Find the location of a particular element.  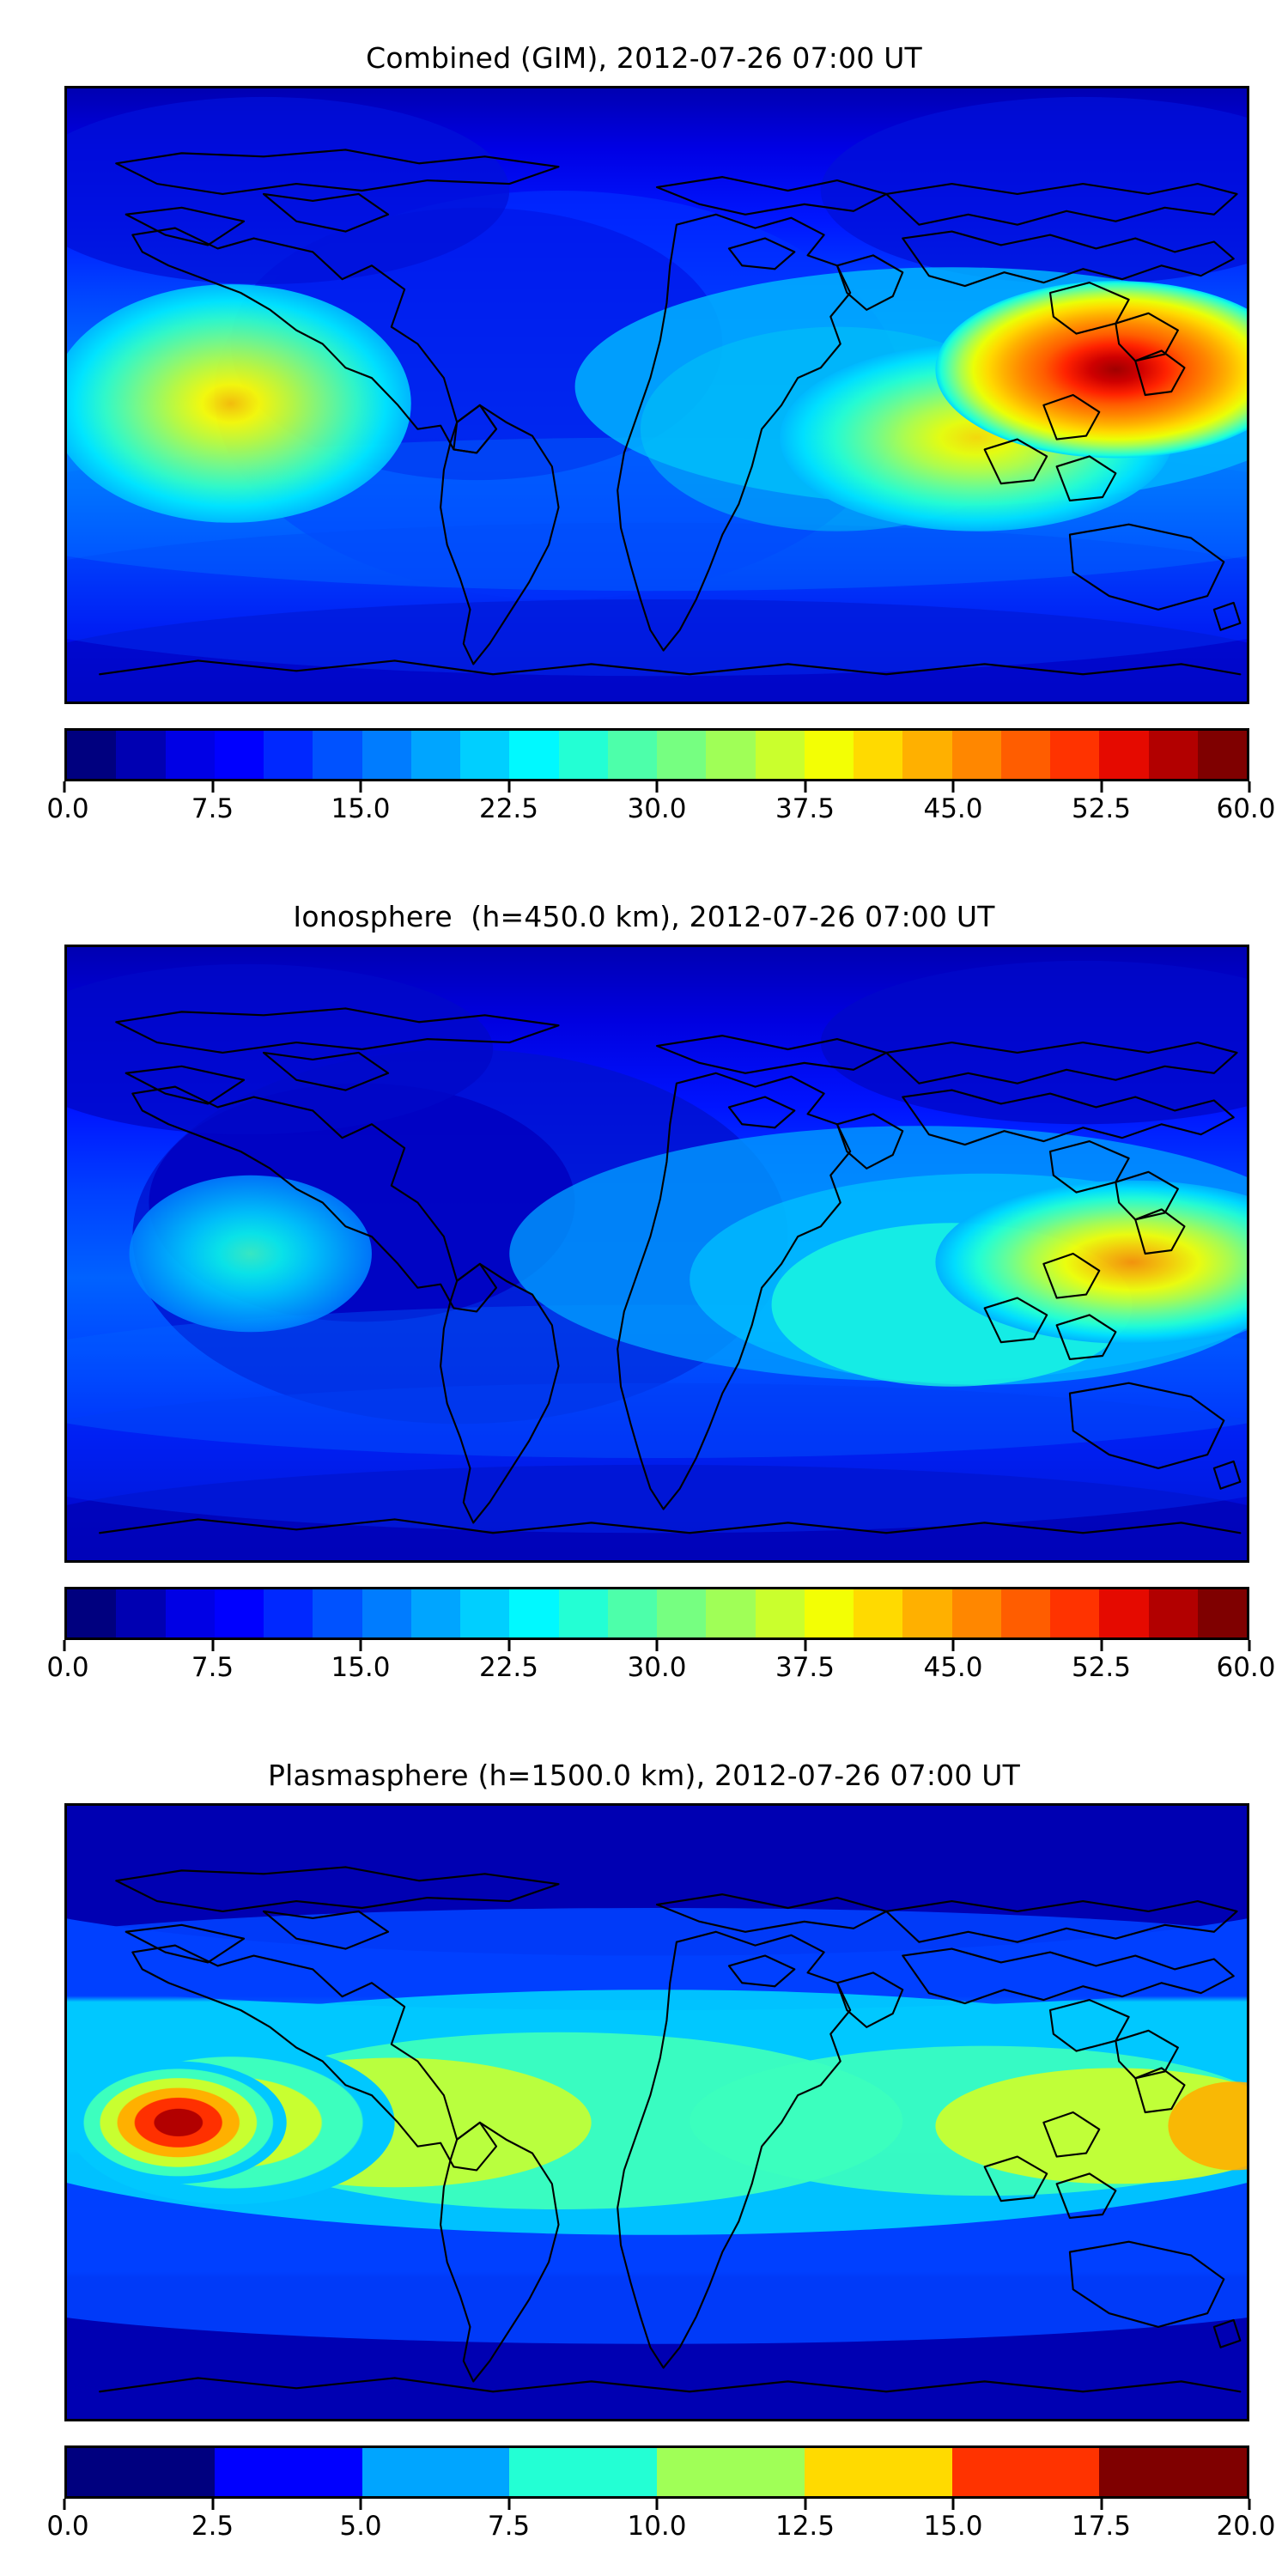

colorbar-ionosphere: 0.0 7.5 15.0 22.5 30.0 37.5 45.0 52.5 60.0 is located at coordinates (661, 1638).